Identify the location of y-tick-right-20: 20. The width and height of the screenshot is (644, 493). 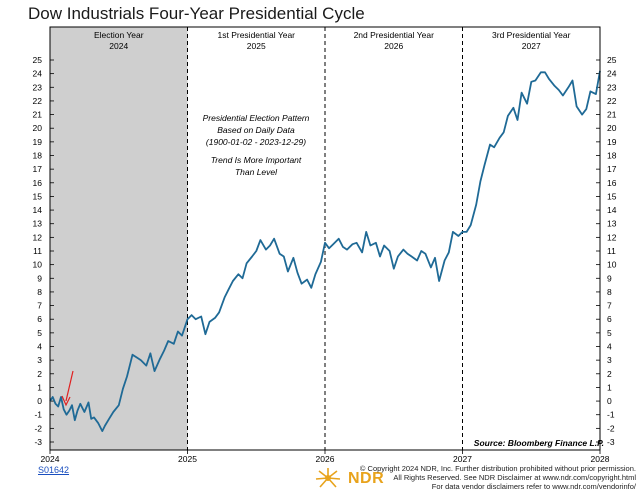
(612, 128).